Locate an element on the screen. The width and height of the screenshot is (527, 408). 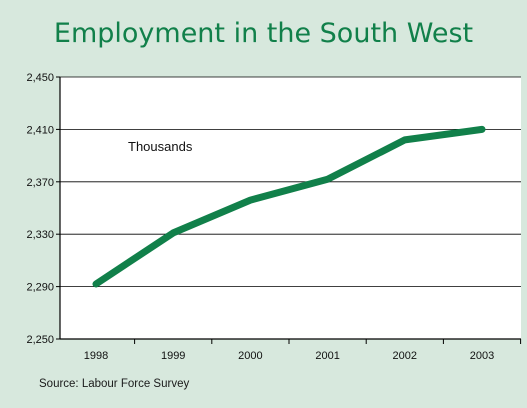
source-note: Source: Labour Force Survey is located at coordinates (114, 384).